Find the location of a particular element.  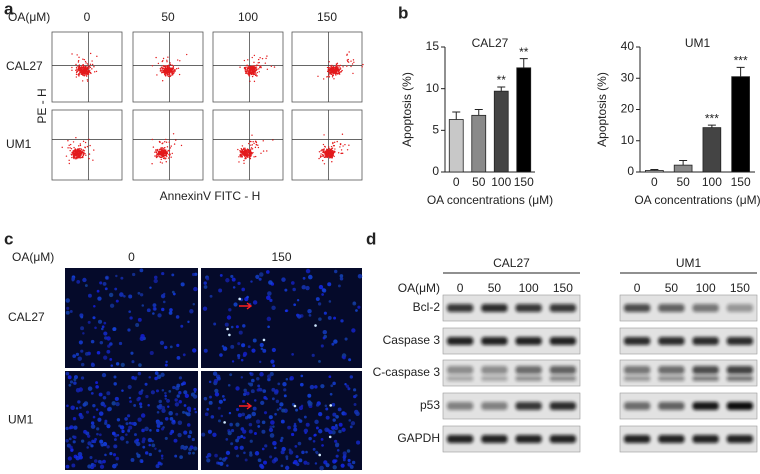

y-tick-label: 15 is located at coordinates (433, 46).